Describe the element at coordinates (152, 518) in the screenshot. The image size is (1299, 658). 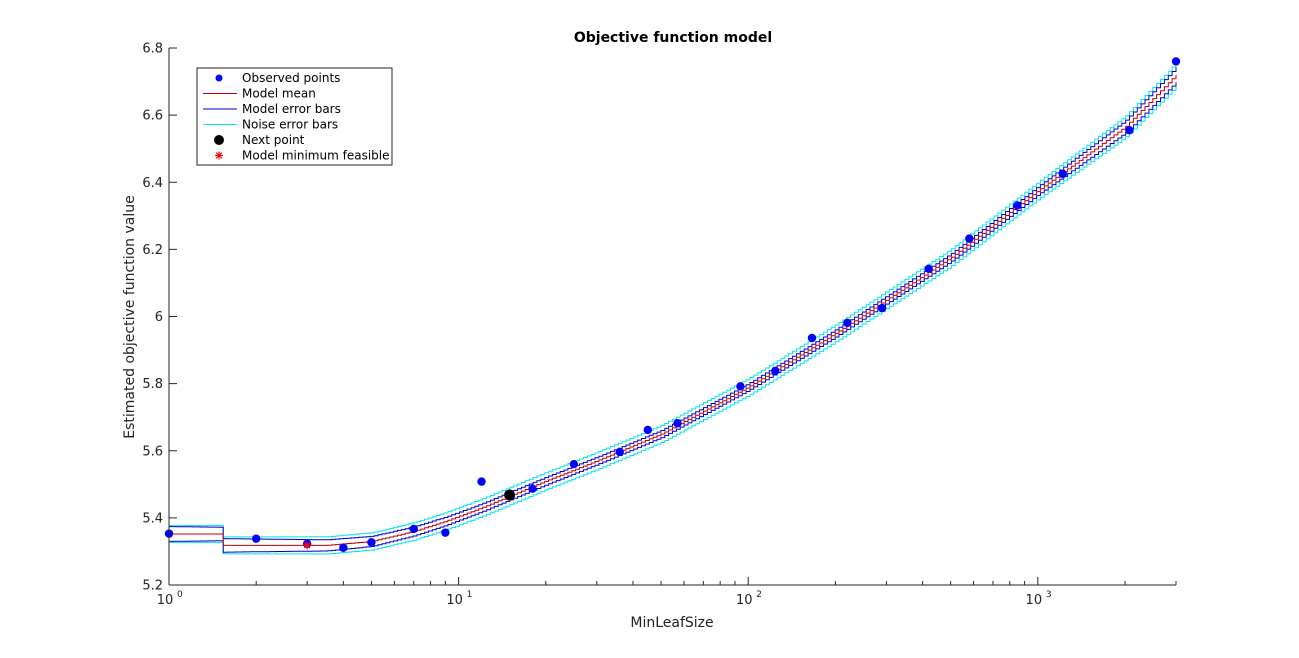
I see `y-tick-label: 5.4` at that location.